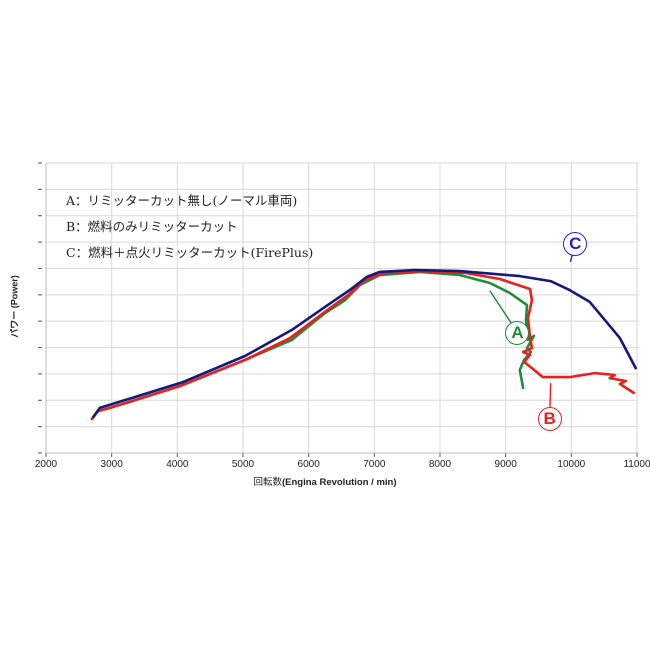 Image resolution: width=650 pixels, height=650 pixels. Describe the element at coordinates (190, 252) in the screenshot. I see `legend-item-c: C：燃料＋点火リミッターカット(FirePlus)` at that location.